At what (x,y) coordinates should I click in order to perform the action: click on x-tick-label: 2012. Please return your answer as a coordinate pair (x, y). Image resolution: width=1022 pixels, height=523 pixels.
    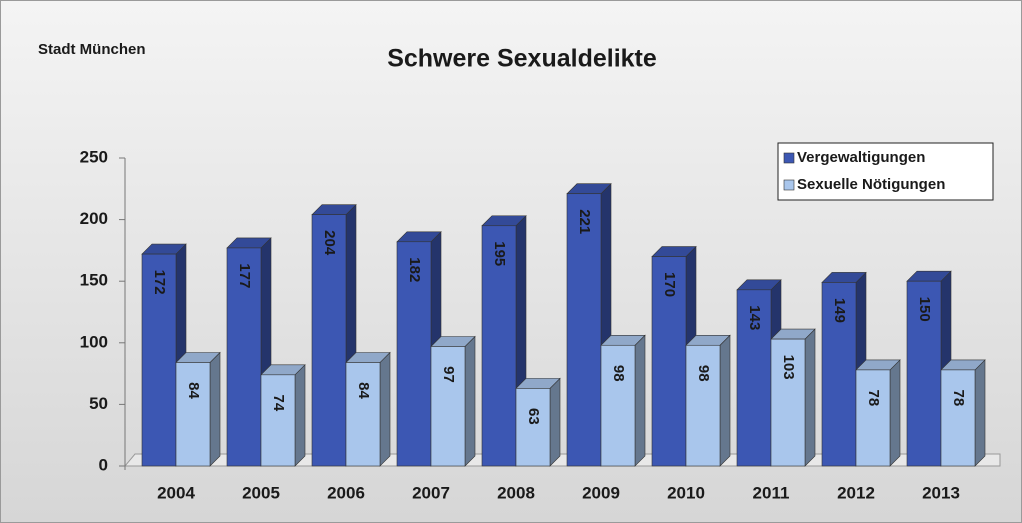
    Looking at the image, I should click on (856, 492).